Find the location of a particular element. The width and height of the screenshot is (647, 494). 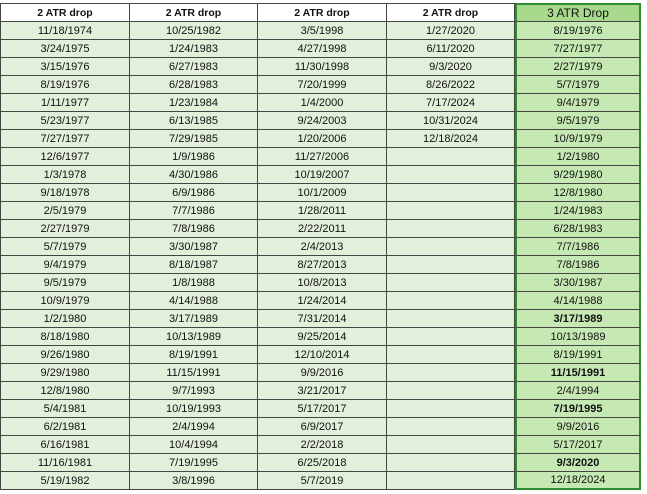

date-cell: 6/27/1983 is located at coordinates (194, 67).